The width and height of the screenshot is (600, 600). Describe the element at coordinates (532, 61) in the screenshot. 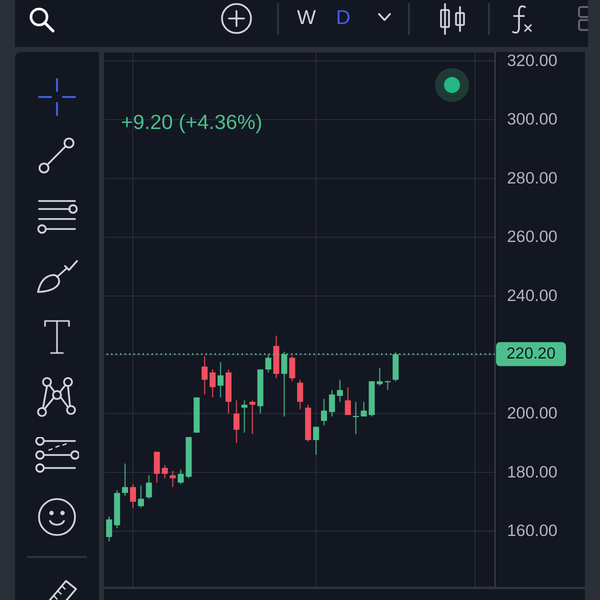

I see `y-tick-label: 320.00` at that location.